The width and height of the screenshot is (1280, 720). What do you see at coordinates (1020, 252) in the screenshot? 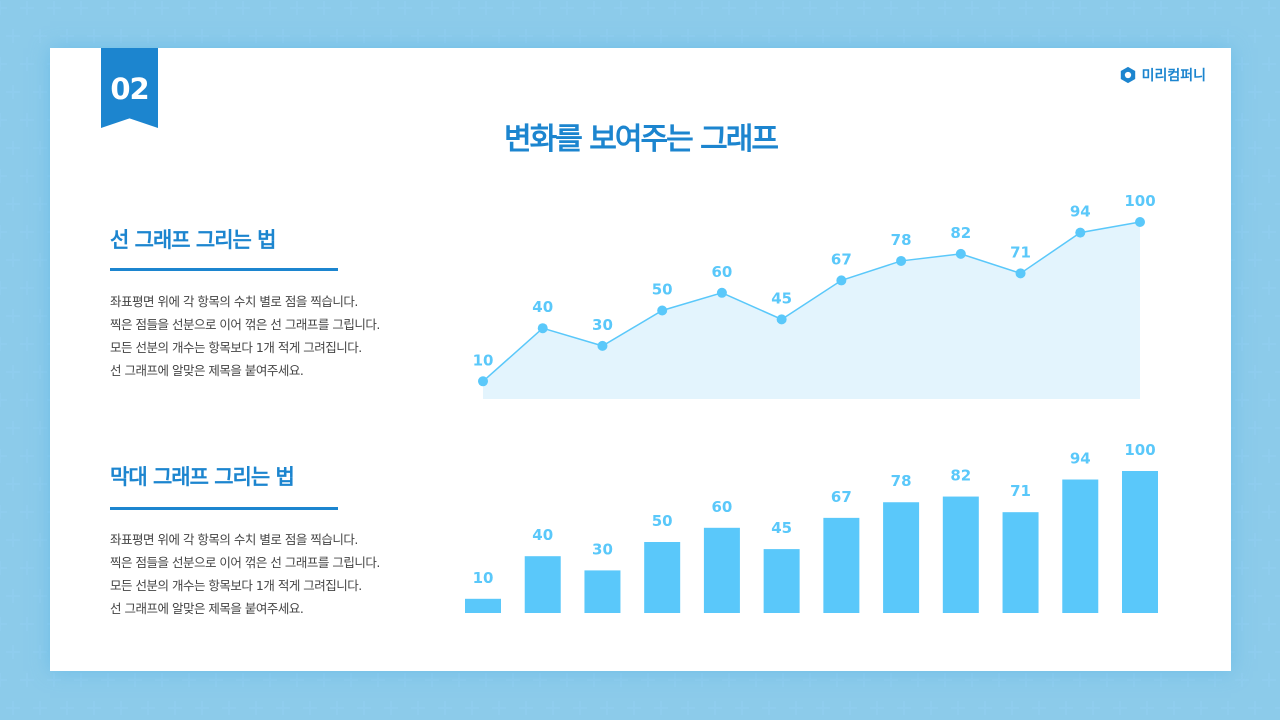
I see `line-data-label: 71` at bounding box center [1020, 252].